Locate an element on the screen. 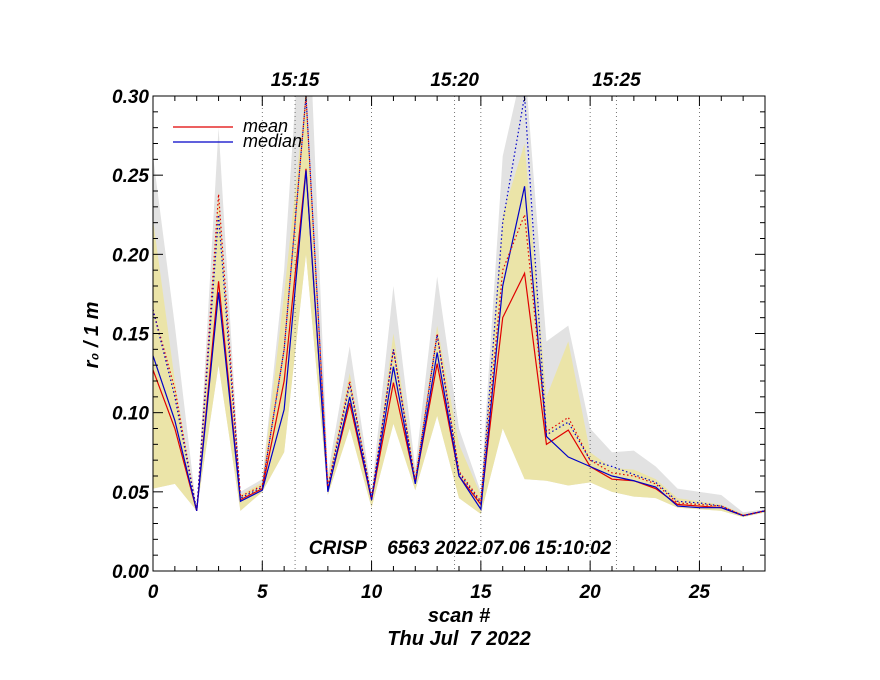  y-tick-label: 0.00 is located at coordinates (130, 572).